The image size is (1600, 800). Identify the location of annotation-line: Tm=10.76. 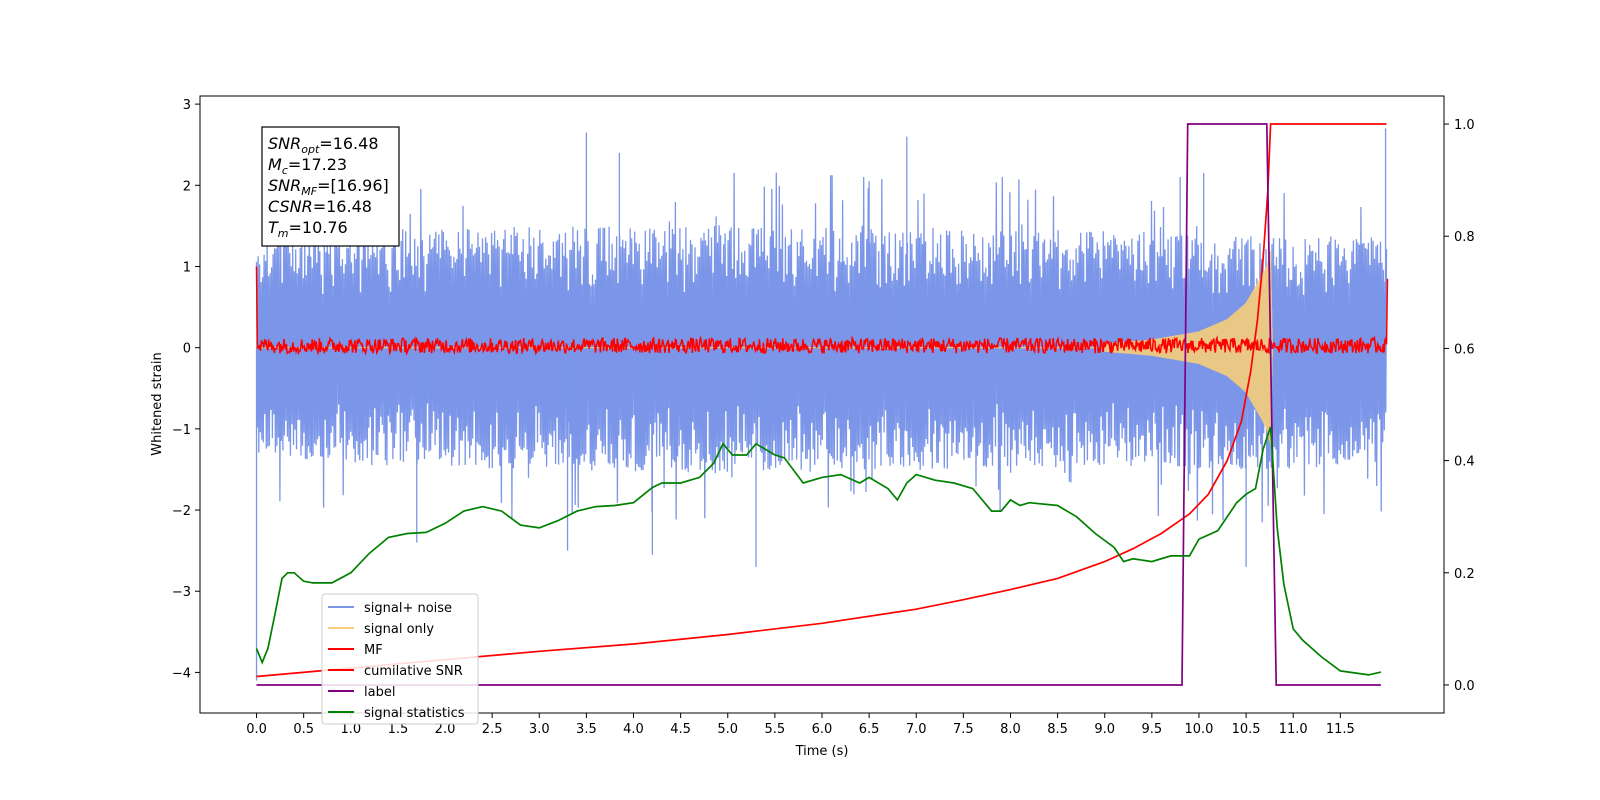
(308, 229).